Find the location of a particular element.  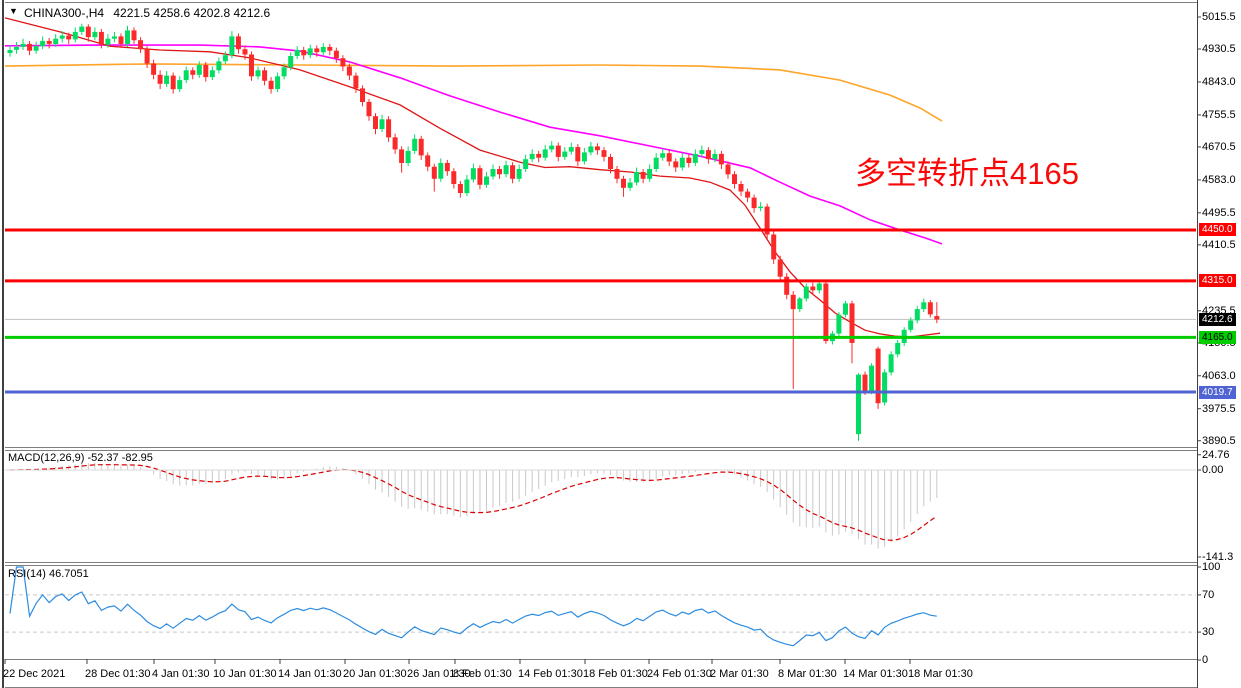

rsi-axis-label: 100 is located at coordinates (1211, 567).